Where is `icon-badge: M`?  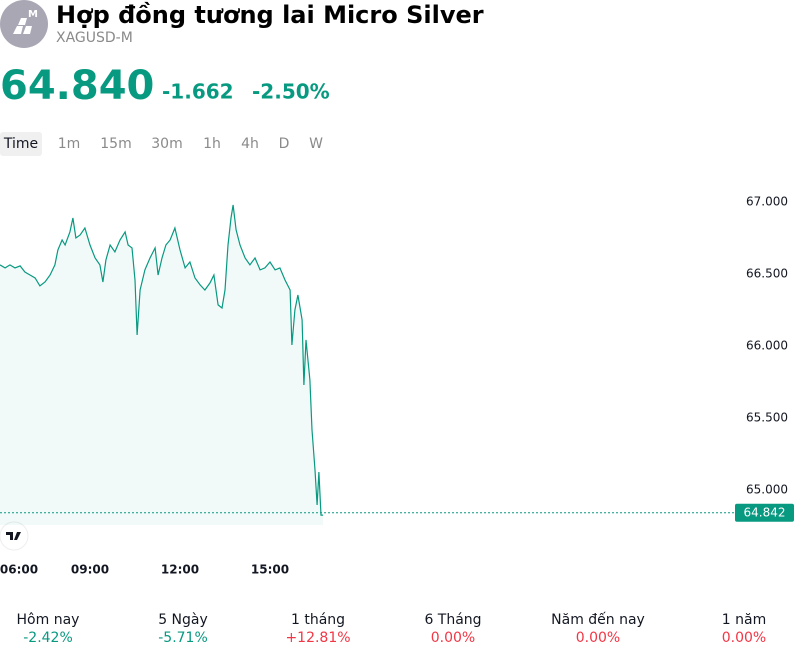
icon-badge: M is located at coordinates (33, 14).